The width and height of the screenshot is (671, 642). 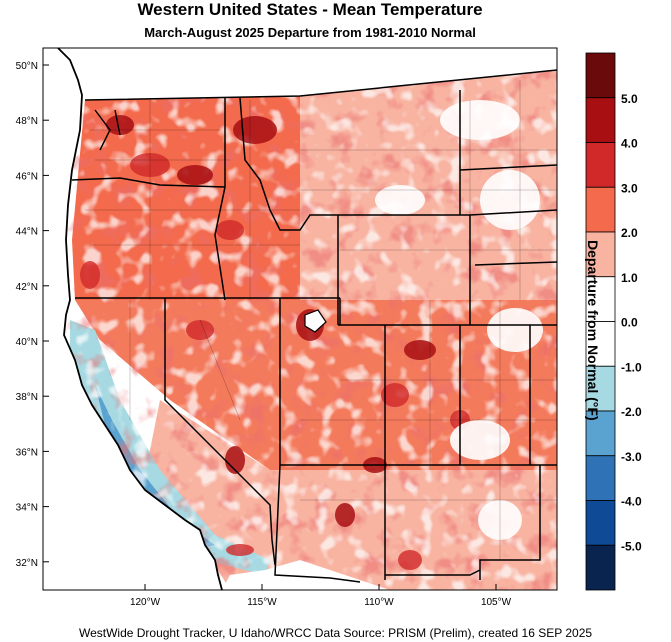 What do you see at coordinates (300, 74) in the screenshot?
I see `canada-area` at bounding box center [300, 74].